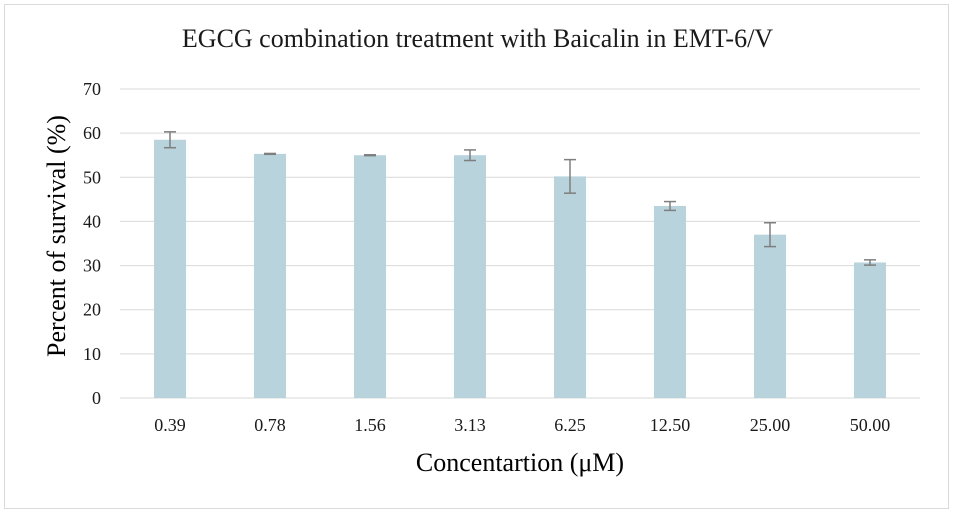  I want to click on x-tick-label: 0.39, so click(170, 425).